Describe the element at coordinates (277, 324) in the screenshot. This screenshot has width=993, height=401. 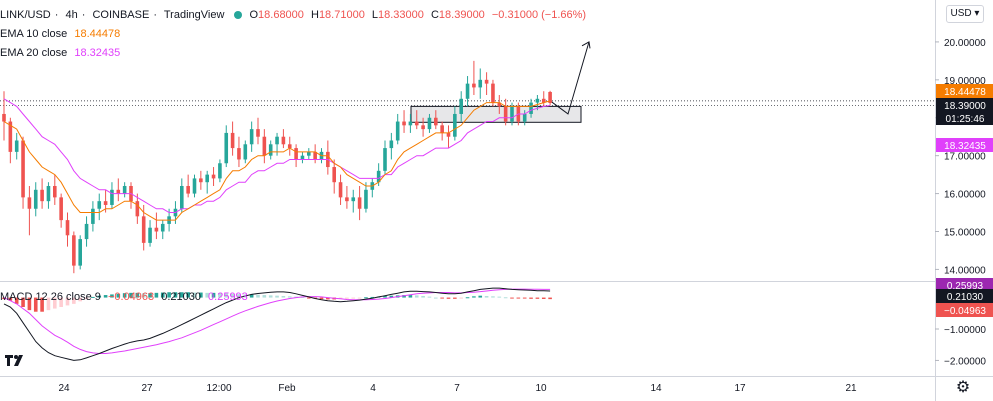
I see `macd-line` at that location.